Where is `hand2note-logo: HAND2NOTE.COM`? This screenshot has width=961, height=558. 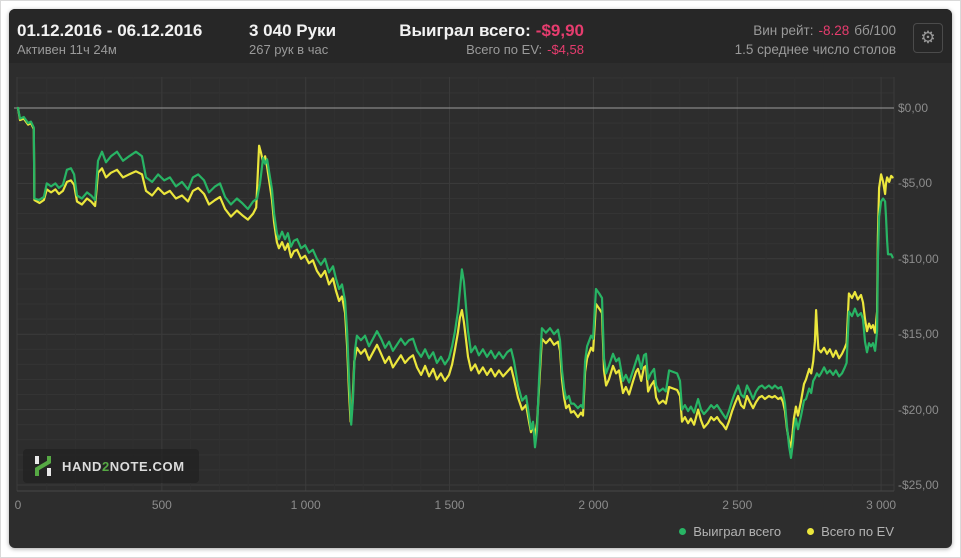
hand2note-logo: HAND2NOTE.COM is located at coordinates (111, 466).